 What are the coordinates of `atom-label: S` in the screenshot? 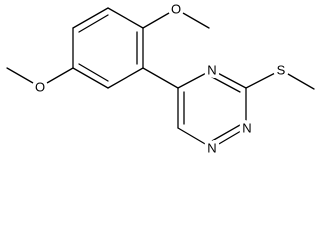 It's located at (281, 70).